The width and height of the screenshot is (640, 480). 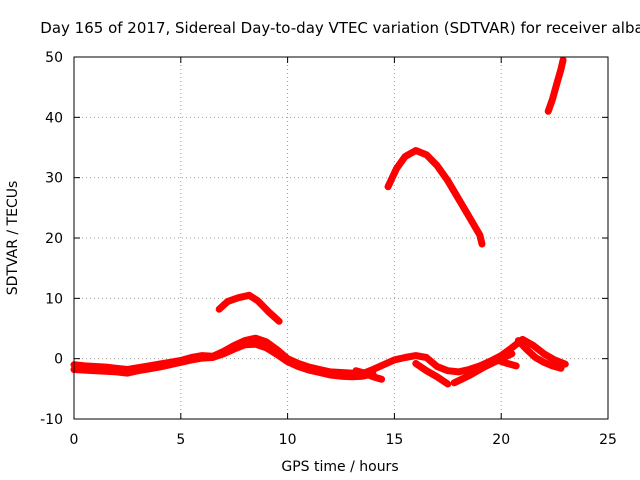 What do you see at coordinates (54, 58) in the screenshot?
I see `y-tick-label: 50` at bounding box center [54, 58].